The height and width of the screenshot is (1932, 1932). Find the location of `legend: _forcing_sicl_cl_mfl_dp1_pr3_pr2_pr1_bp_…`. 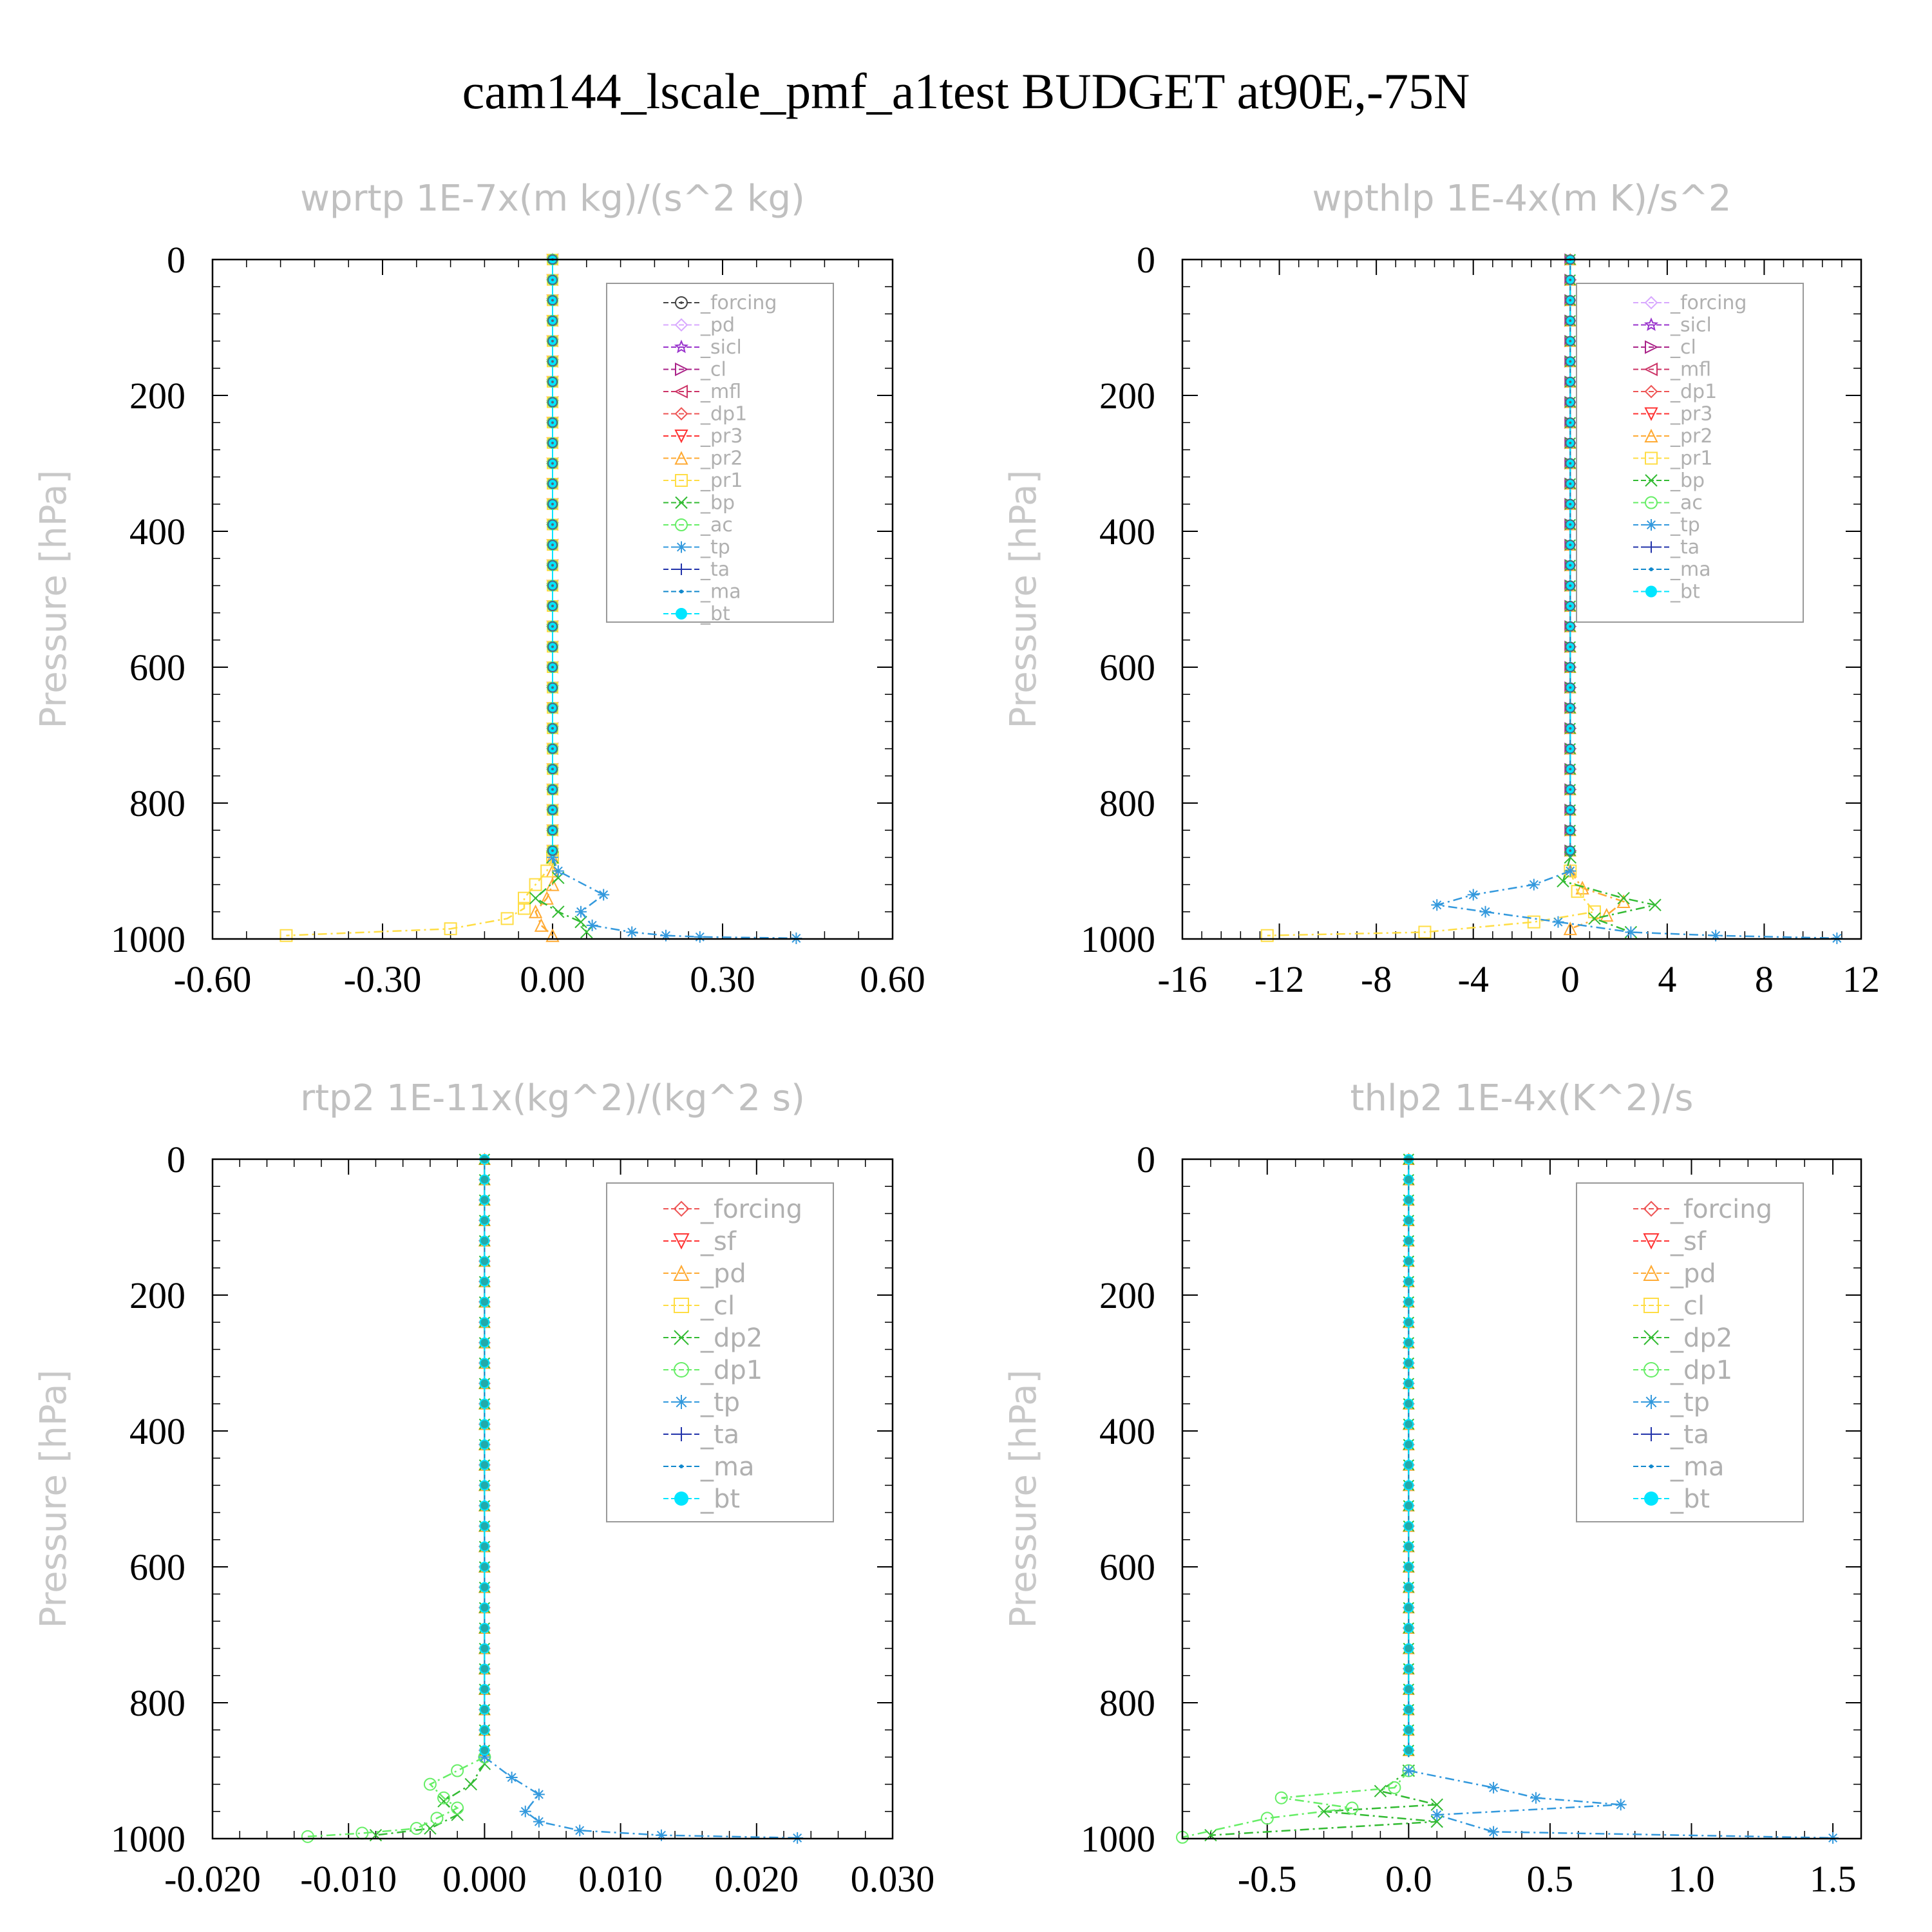

legend: _forcing_sicl_cl_mfl_dp1_pr3_pr2_pr1_bp_… is located at coordinates (1690, 453).